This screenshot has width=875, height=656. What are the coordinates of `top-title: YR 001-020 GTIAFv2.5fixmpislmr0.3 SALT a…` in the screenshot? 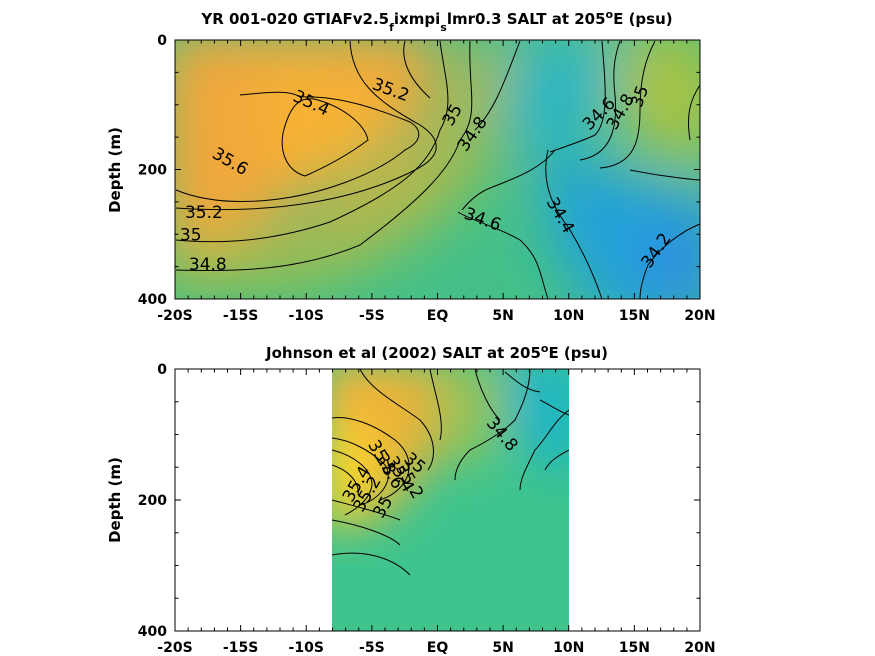 It's located at (436, 21).